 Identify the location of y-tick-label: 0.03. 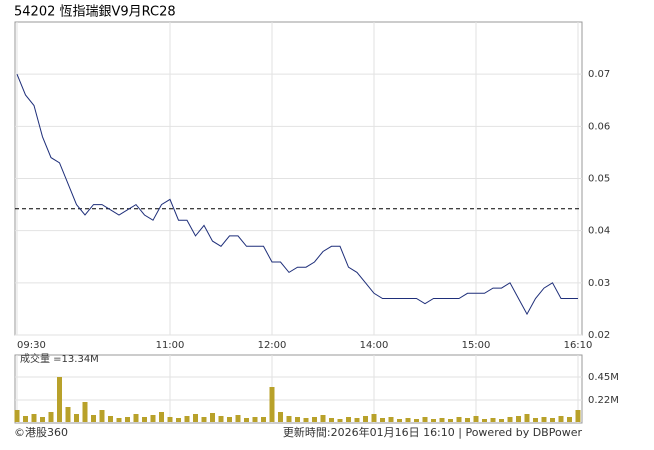
(599, 283).